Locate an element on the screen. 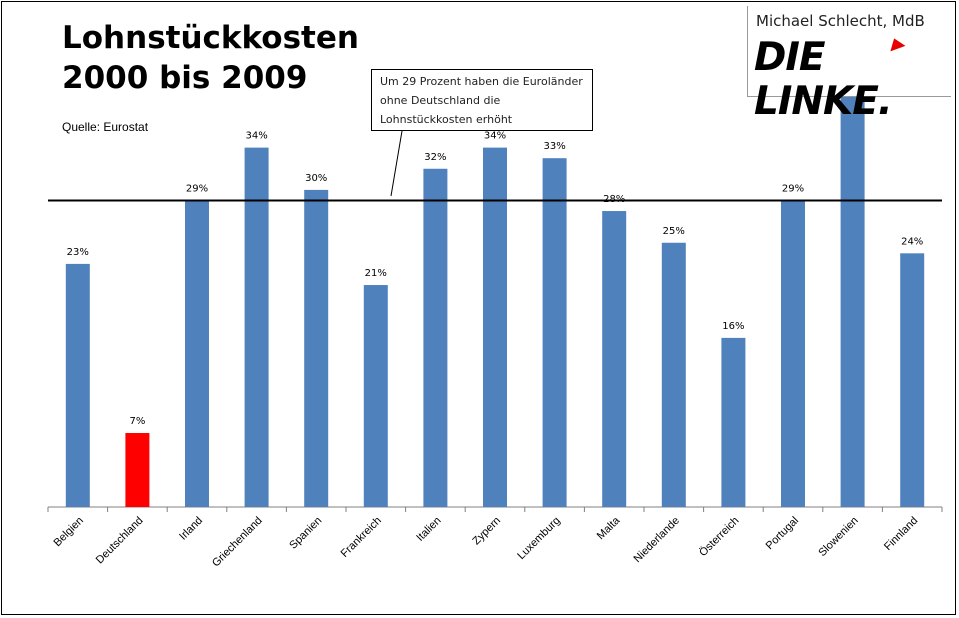  data-label-1: 7% is located at coordinates (137, 421).